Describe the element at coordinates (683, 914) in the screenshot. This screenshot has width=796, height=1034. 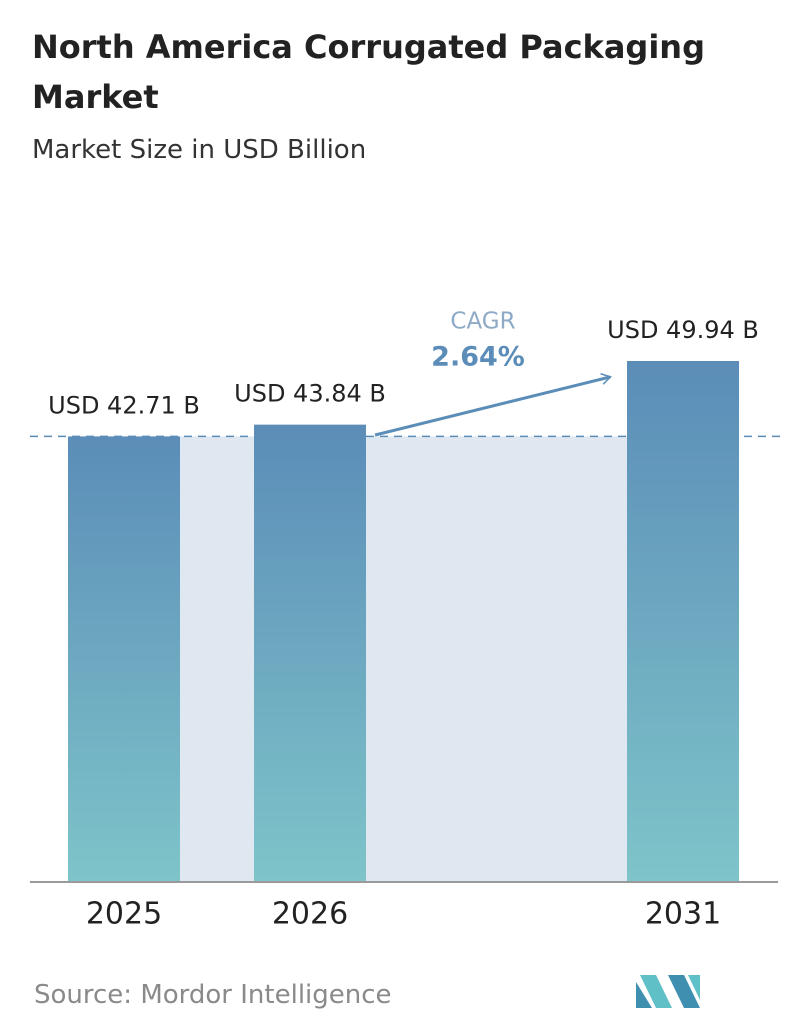
I see `x-tick-label: 2031` at that location.